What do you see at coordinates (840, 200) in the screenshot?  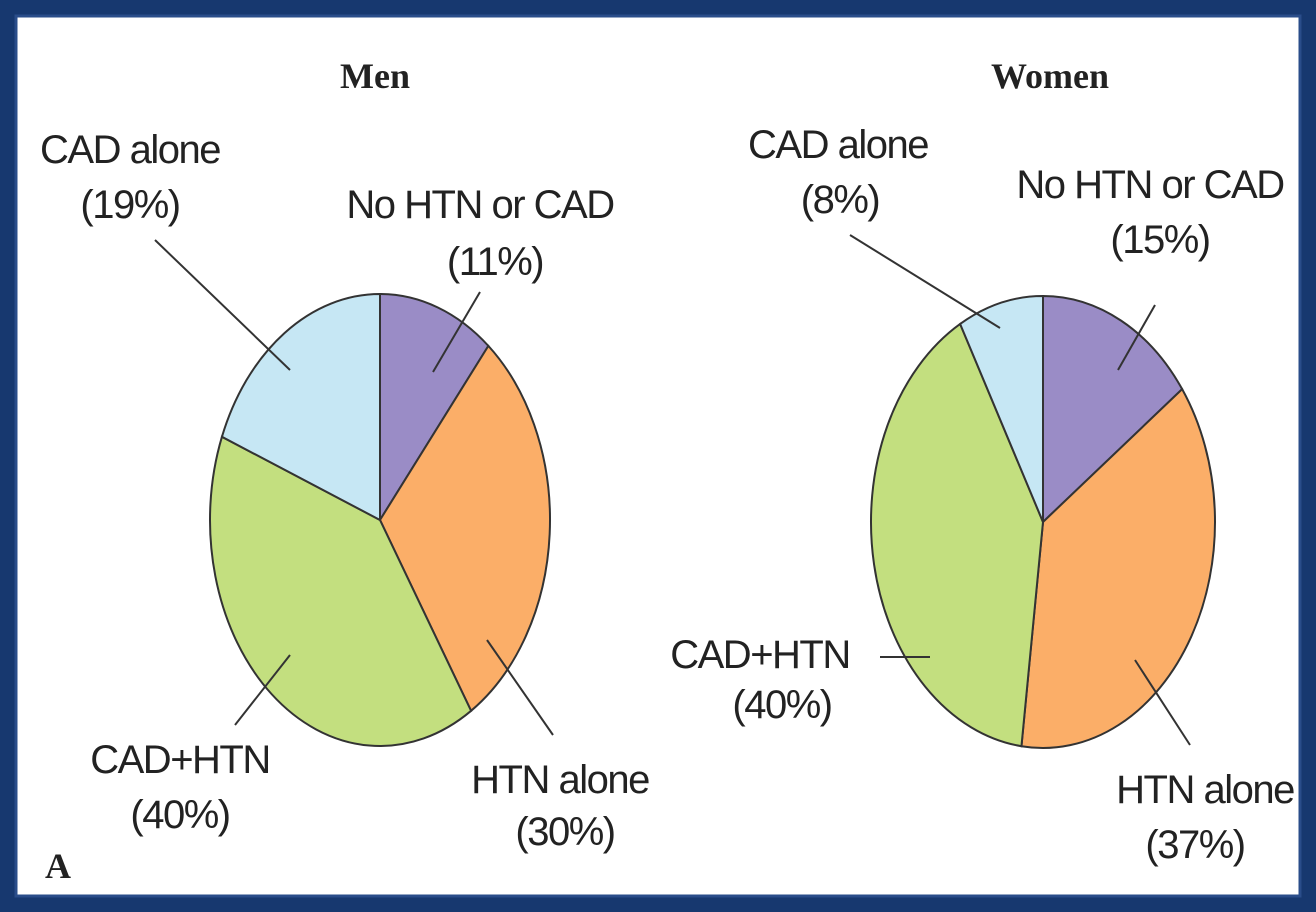 I see `slice-value-label: (8%)` at bounding box center [840, 200].